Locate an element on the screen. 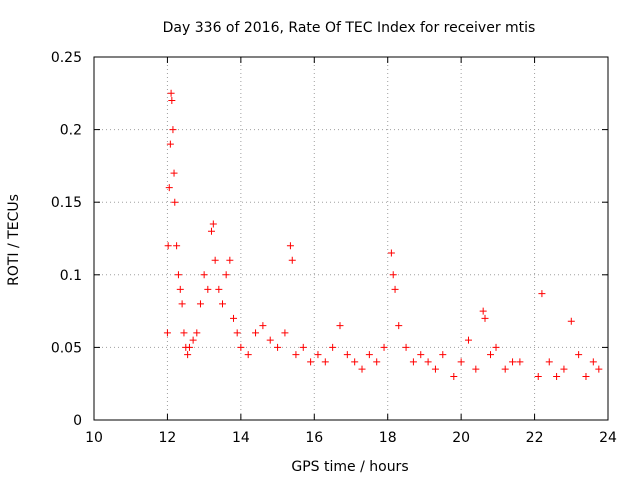 This screenshot has width=640, height=480. x-tick-label: 14 is located at coordinates (241, 438).